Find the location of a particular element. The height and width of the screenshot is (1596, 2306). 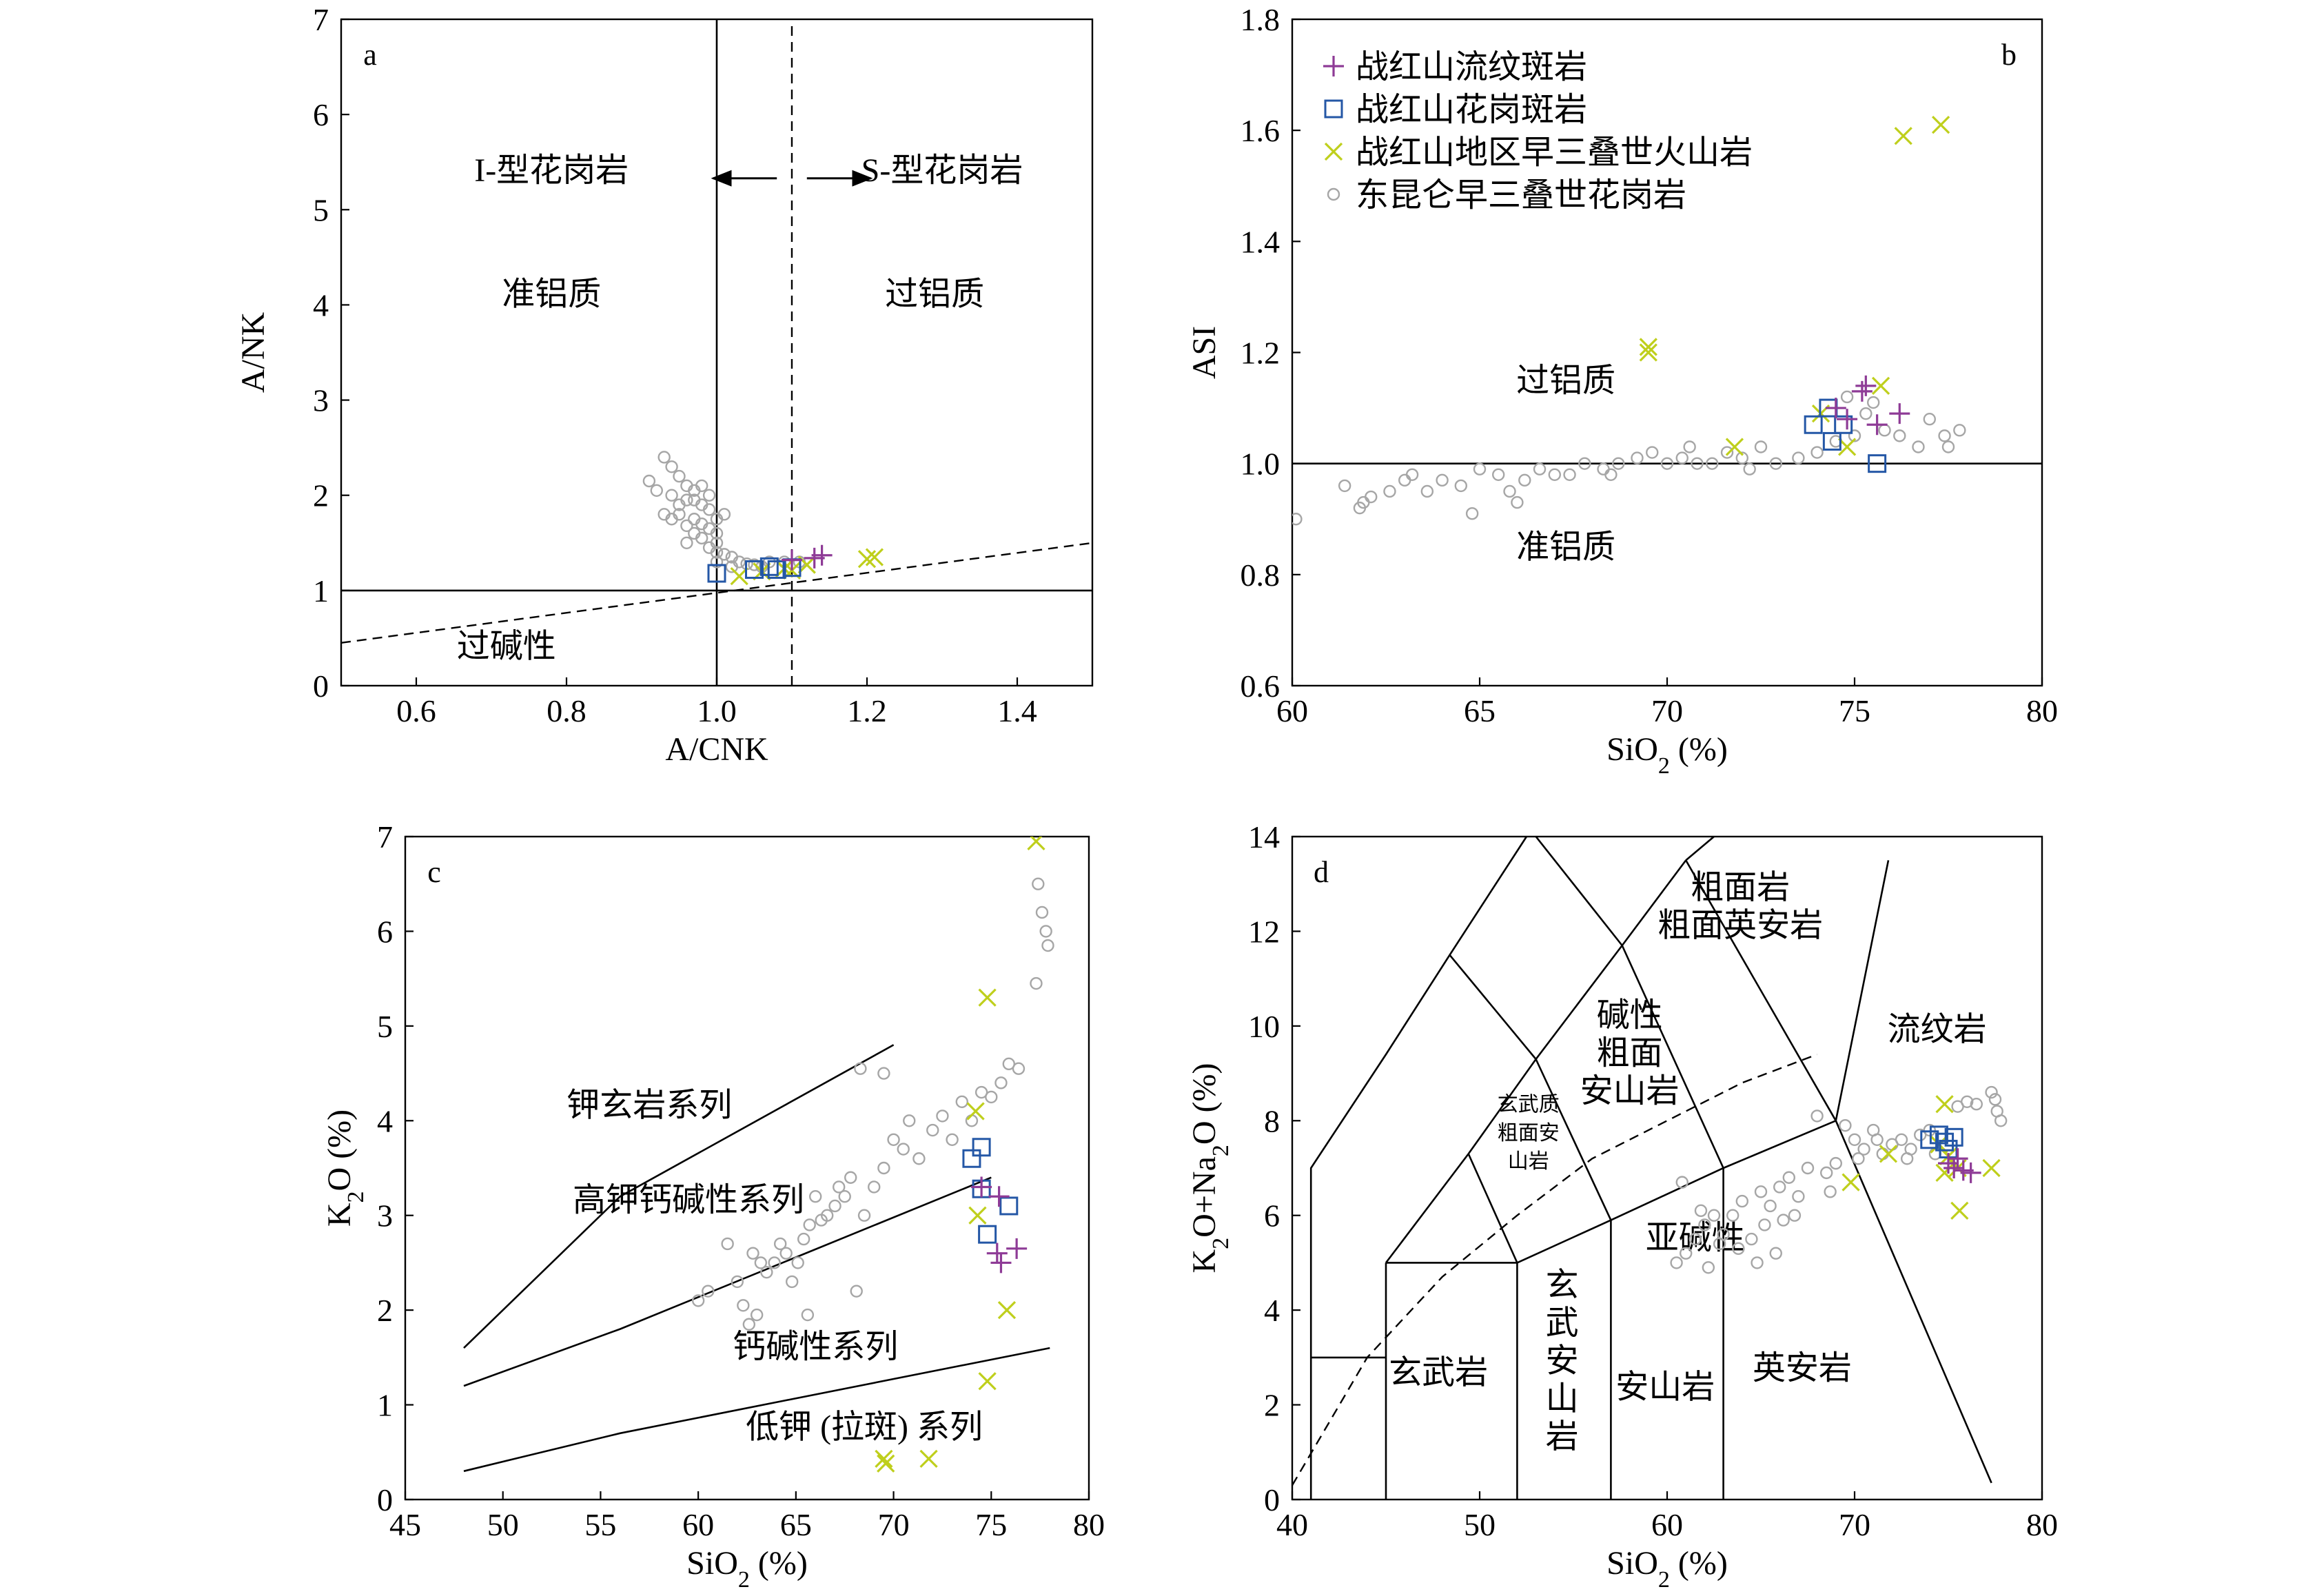

boundary-lines is located at coordinates (757, 1258).